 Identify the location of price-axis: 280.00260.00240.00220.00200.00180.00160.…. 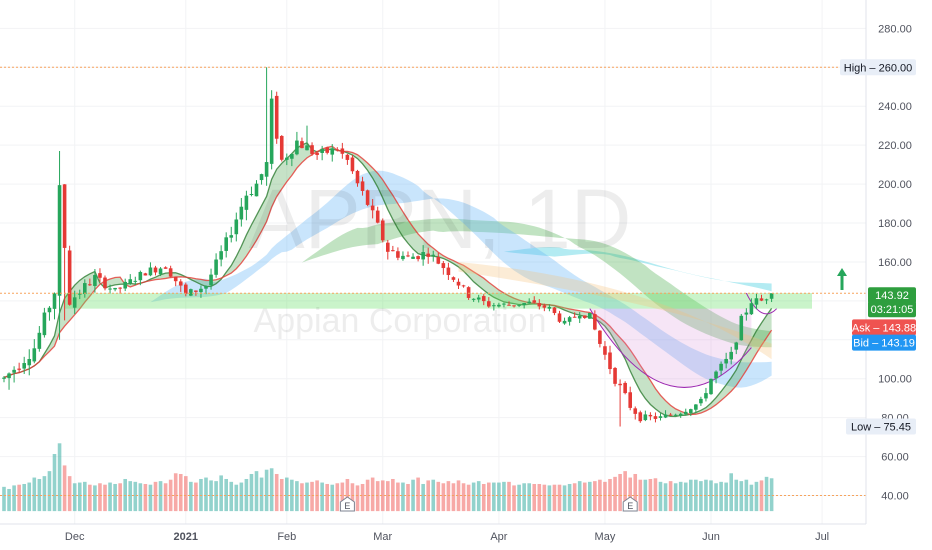
(888, 262).